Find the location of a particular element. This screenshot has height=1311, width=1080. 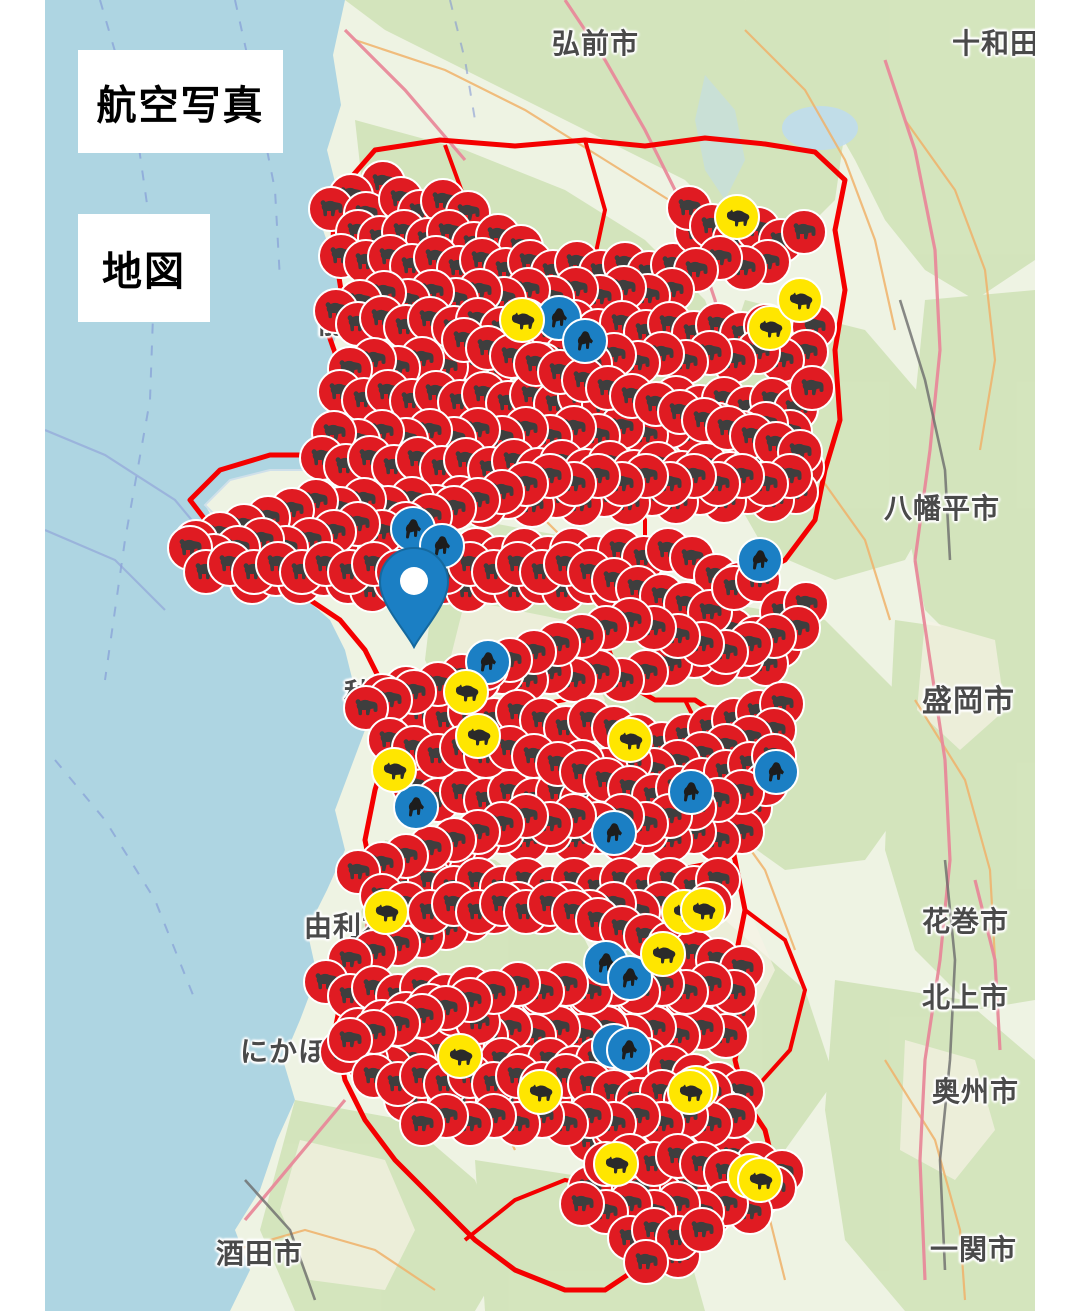

map-place-label: 北上市 is located at coordinates (966, 997).